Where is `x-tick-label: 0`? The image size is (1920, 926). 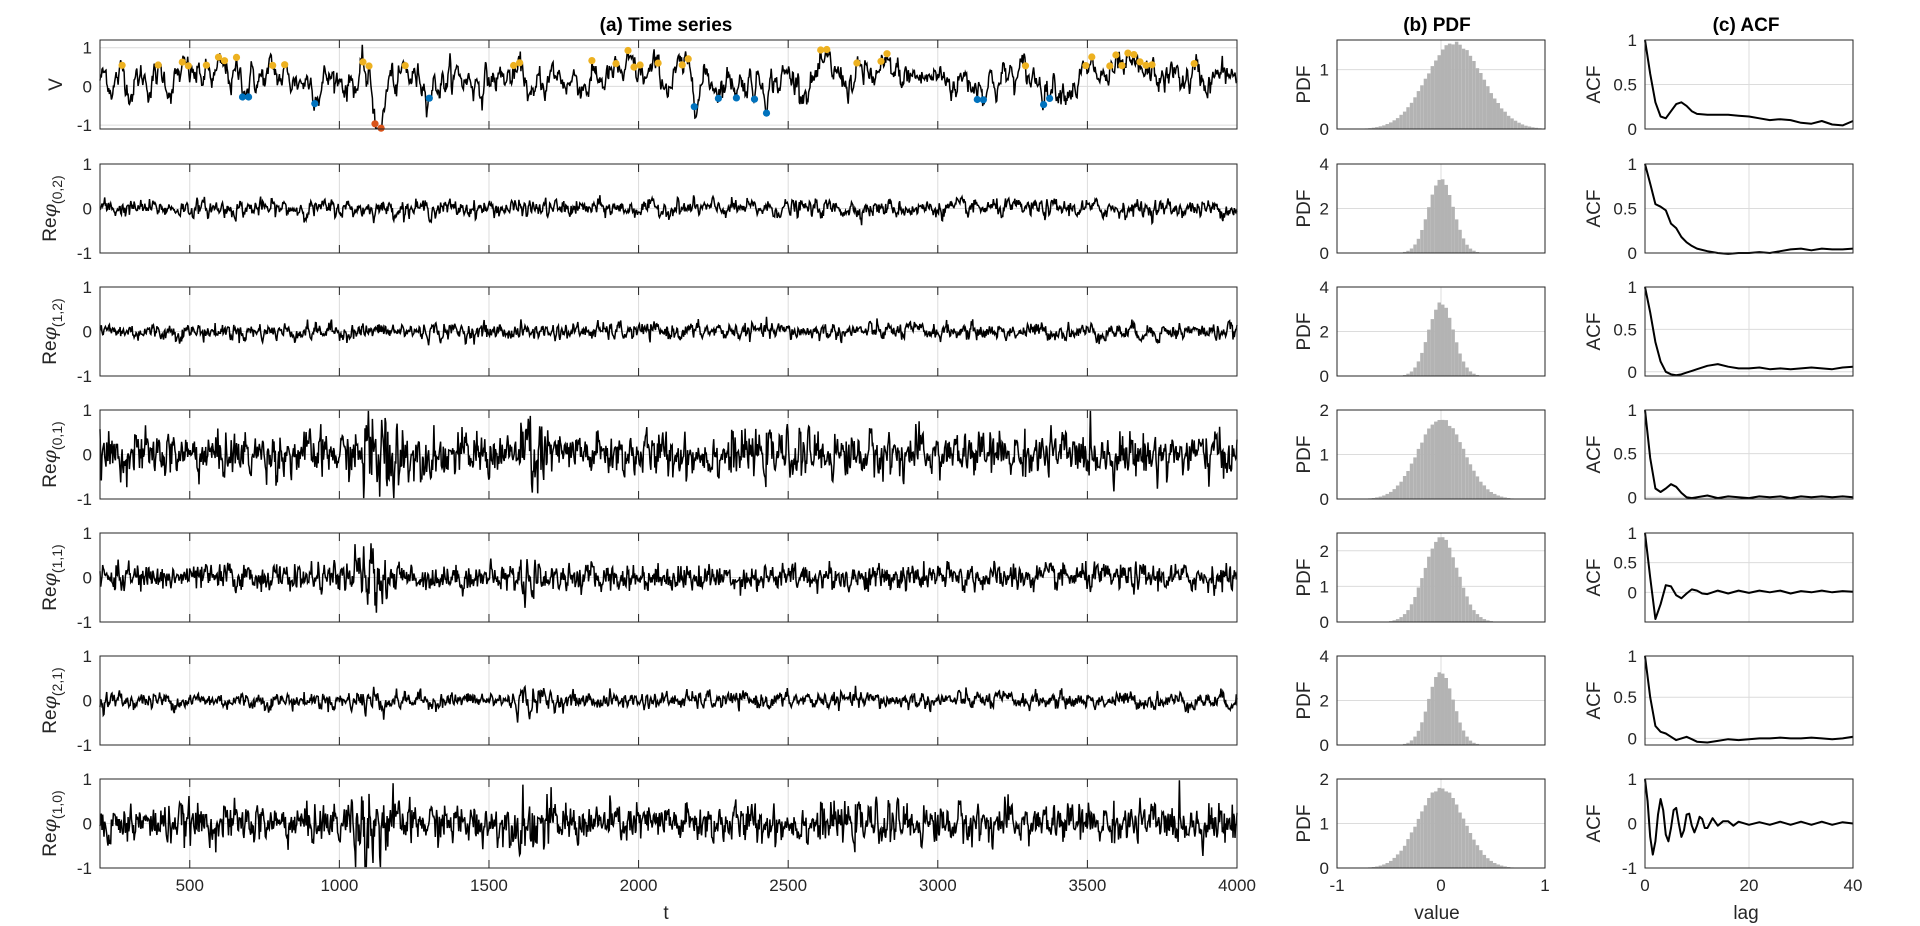
x-tick-label: 0 is located at coordinates (1644, 885).